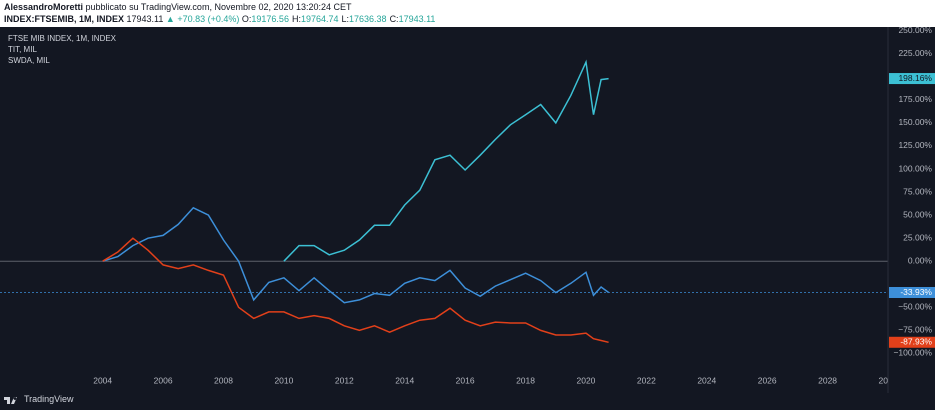 This screenshot has height=410, width=935. I want to click on footer: TradingView, so click(39, 399).